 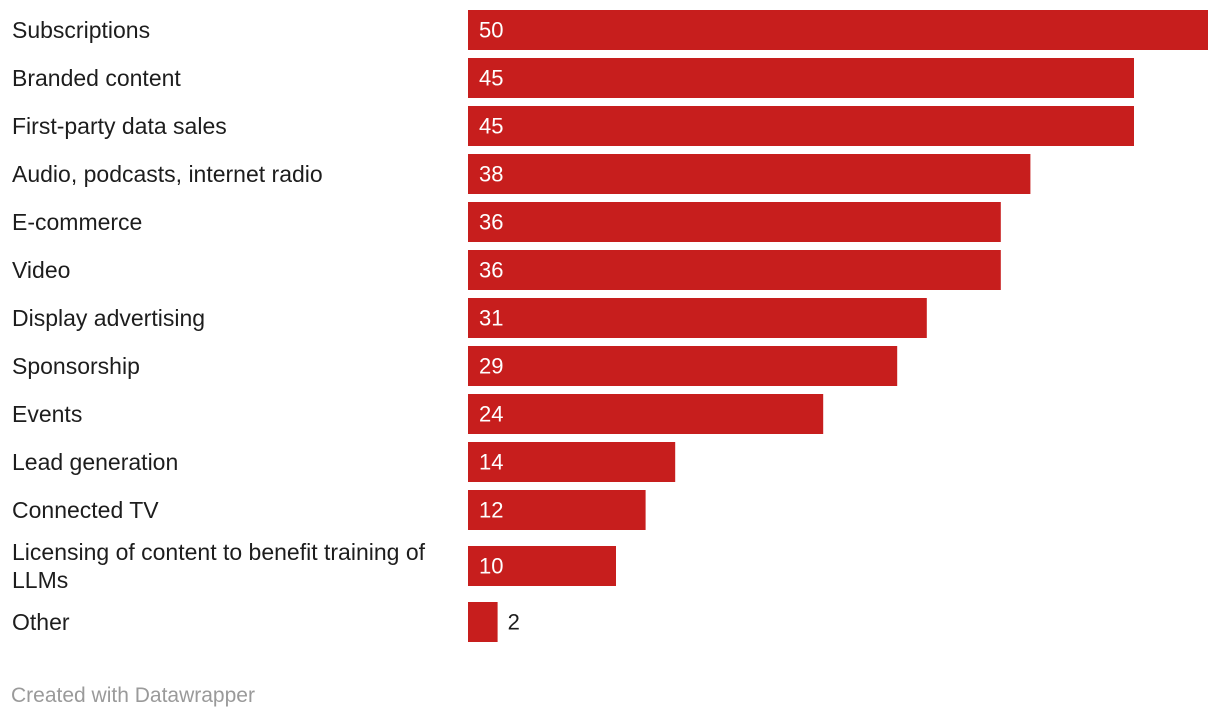 I want to click on category-label: First-party data sales, so click(x=119, y=126).